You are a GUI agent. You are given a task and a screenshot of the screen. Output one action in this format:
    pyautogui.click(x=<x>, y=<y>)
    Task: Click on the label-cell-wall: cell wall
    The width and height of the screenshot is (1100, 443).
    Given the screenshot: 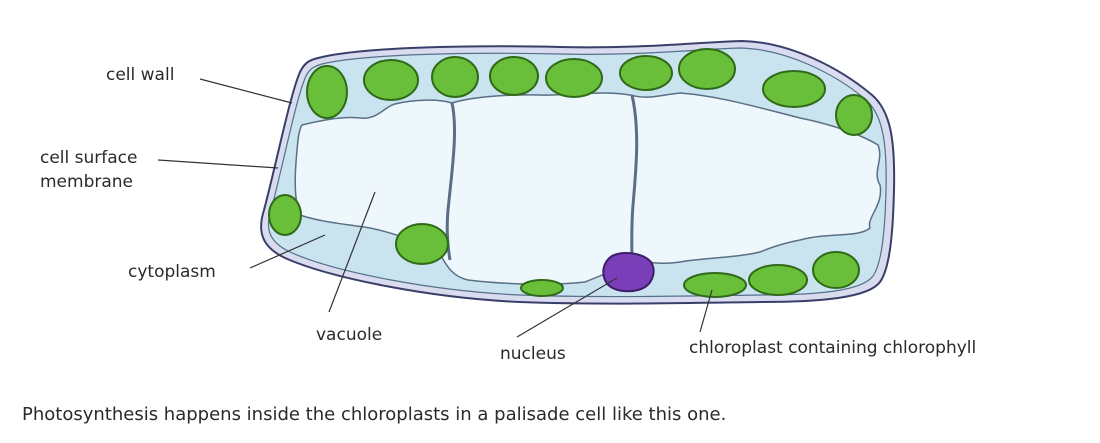 What is the action you would take?
    pyautogui.click(x=140, y=75)
    